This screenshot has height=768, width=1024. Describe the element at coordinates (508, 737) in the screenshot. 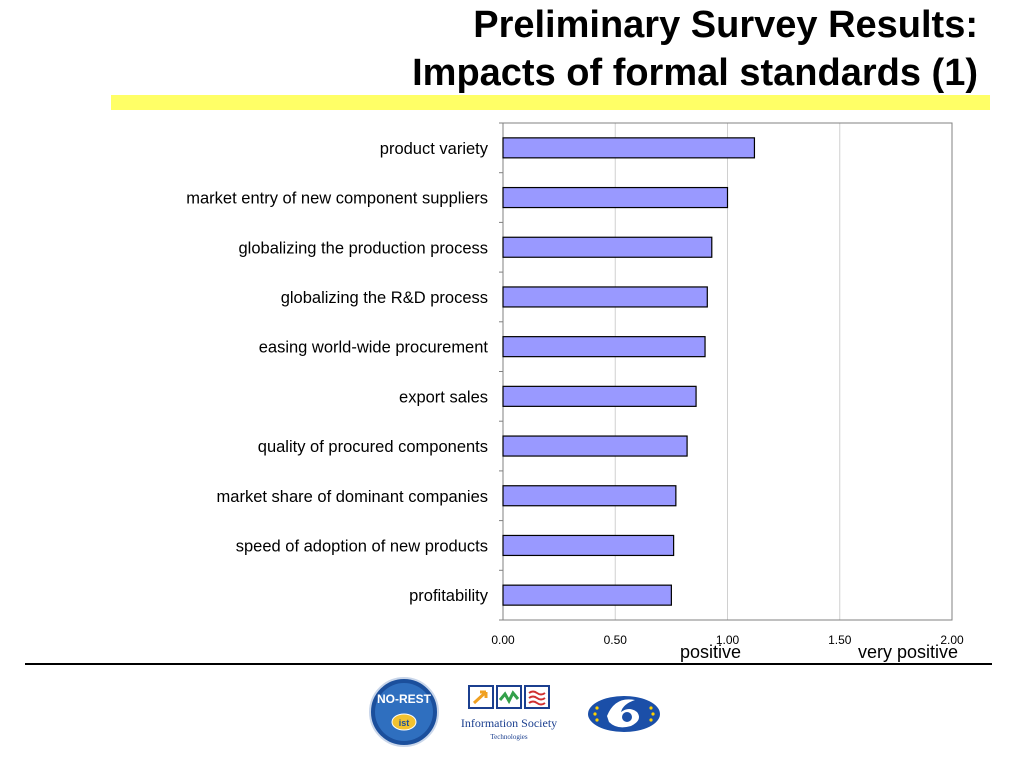

I see `ist-logo-subtext: Technologies` at that location.